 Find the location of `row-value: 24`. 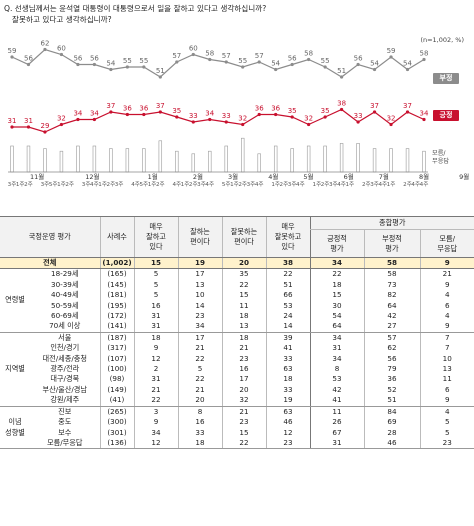

row-value: 24 is located at coordinates (287, 316).